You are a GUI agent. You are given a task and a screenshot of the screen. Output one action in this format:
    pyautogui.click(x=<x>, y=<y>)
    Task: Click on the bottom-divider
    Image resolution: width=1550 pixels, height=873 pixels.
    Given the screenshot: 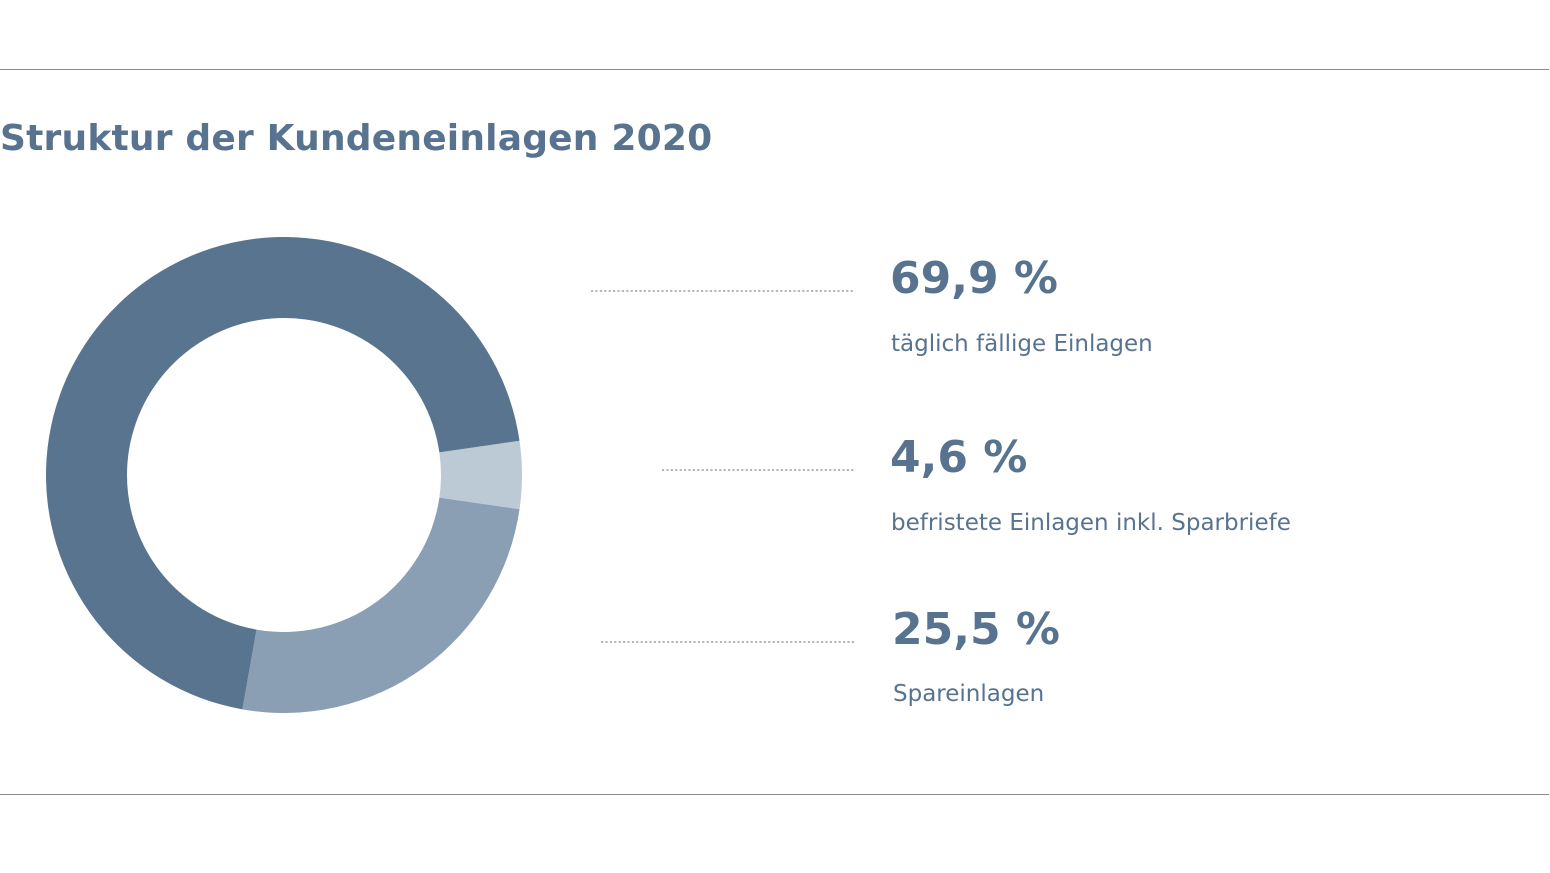 What is the action you would take?
    pyautogui.click(x=774, y=794)
    